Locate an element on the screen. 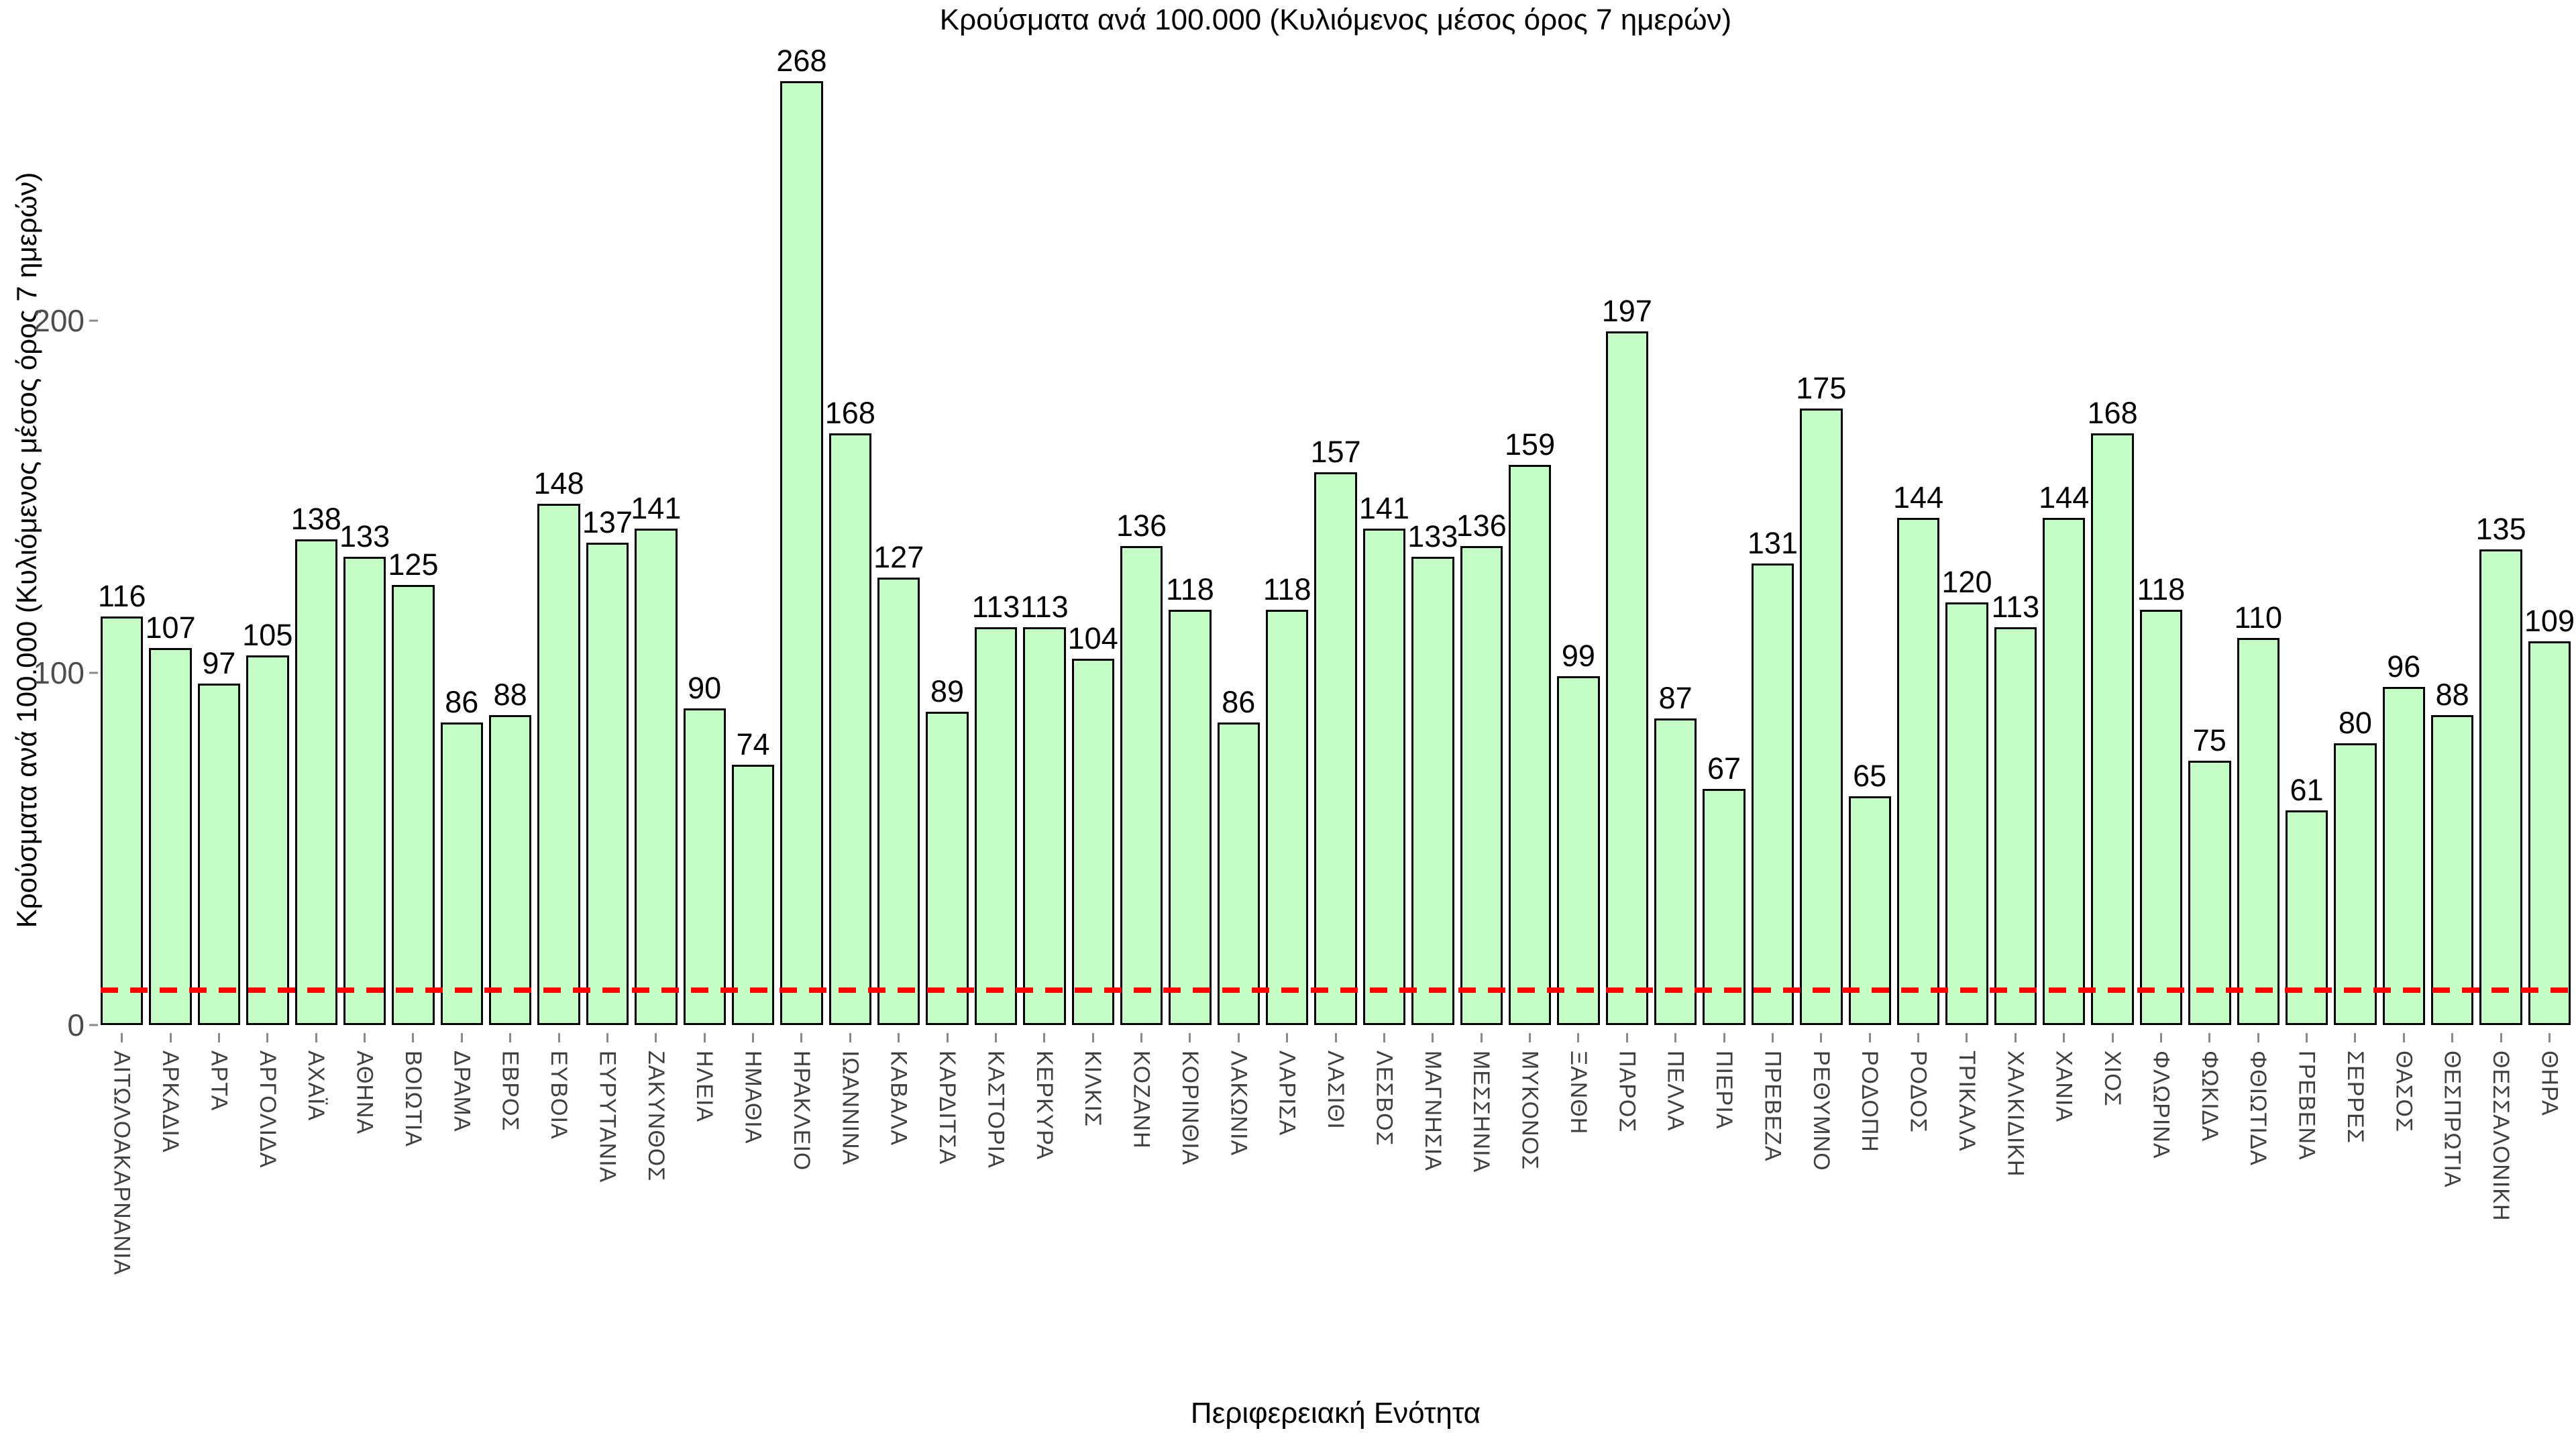  x-tick: ΙΩΑΝΝΙΝΑ is located at coordinates (850, 1154).